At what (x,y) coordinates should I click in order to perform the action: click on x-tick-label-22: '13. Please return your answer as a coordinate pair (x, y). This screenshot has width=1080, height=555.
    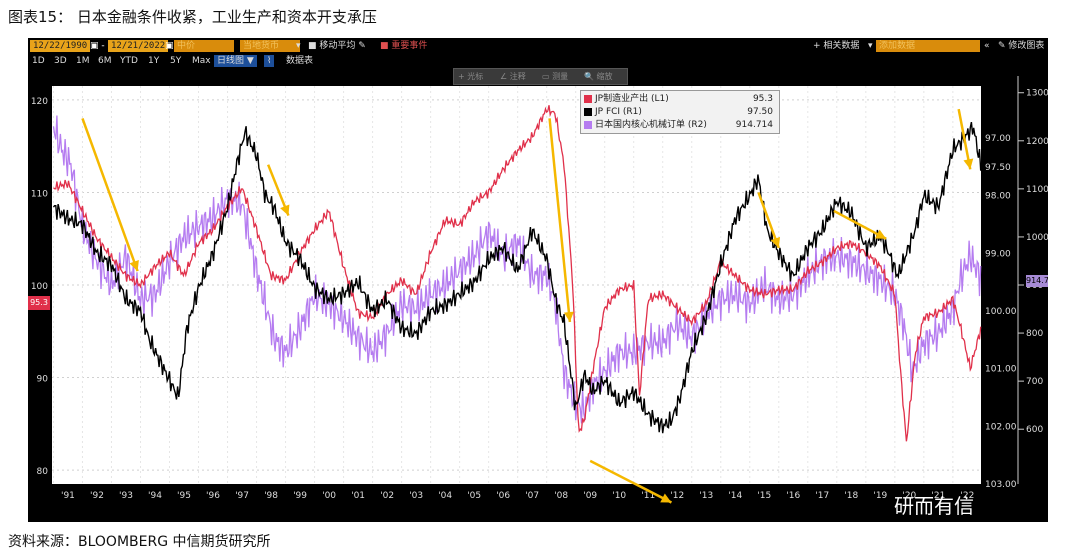
    Looking at the image, I should click on (706, 496).